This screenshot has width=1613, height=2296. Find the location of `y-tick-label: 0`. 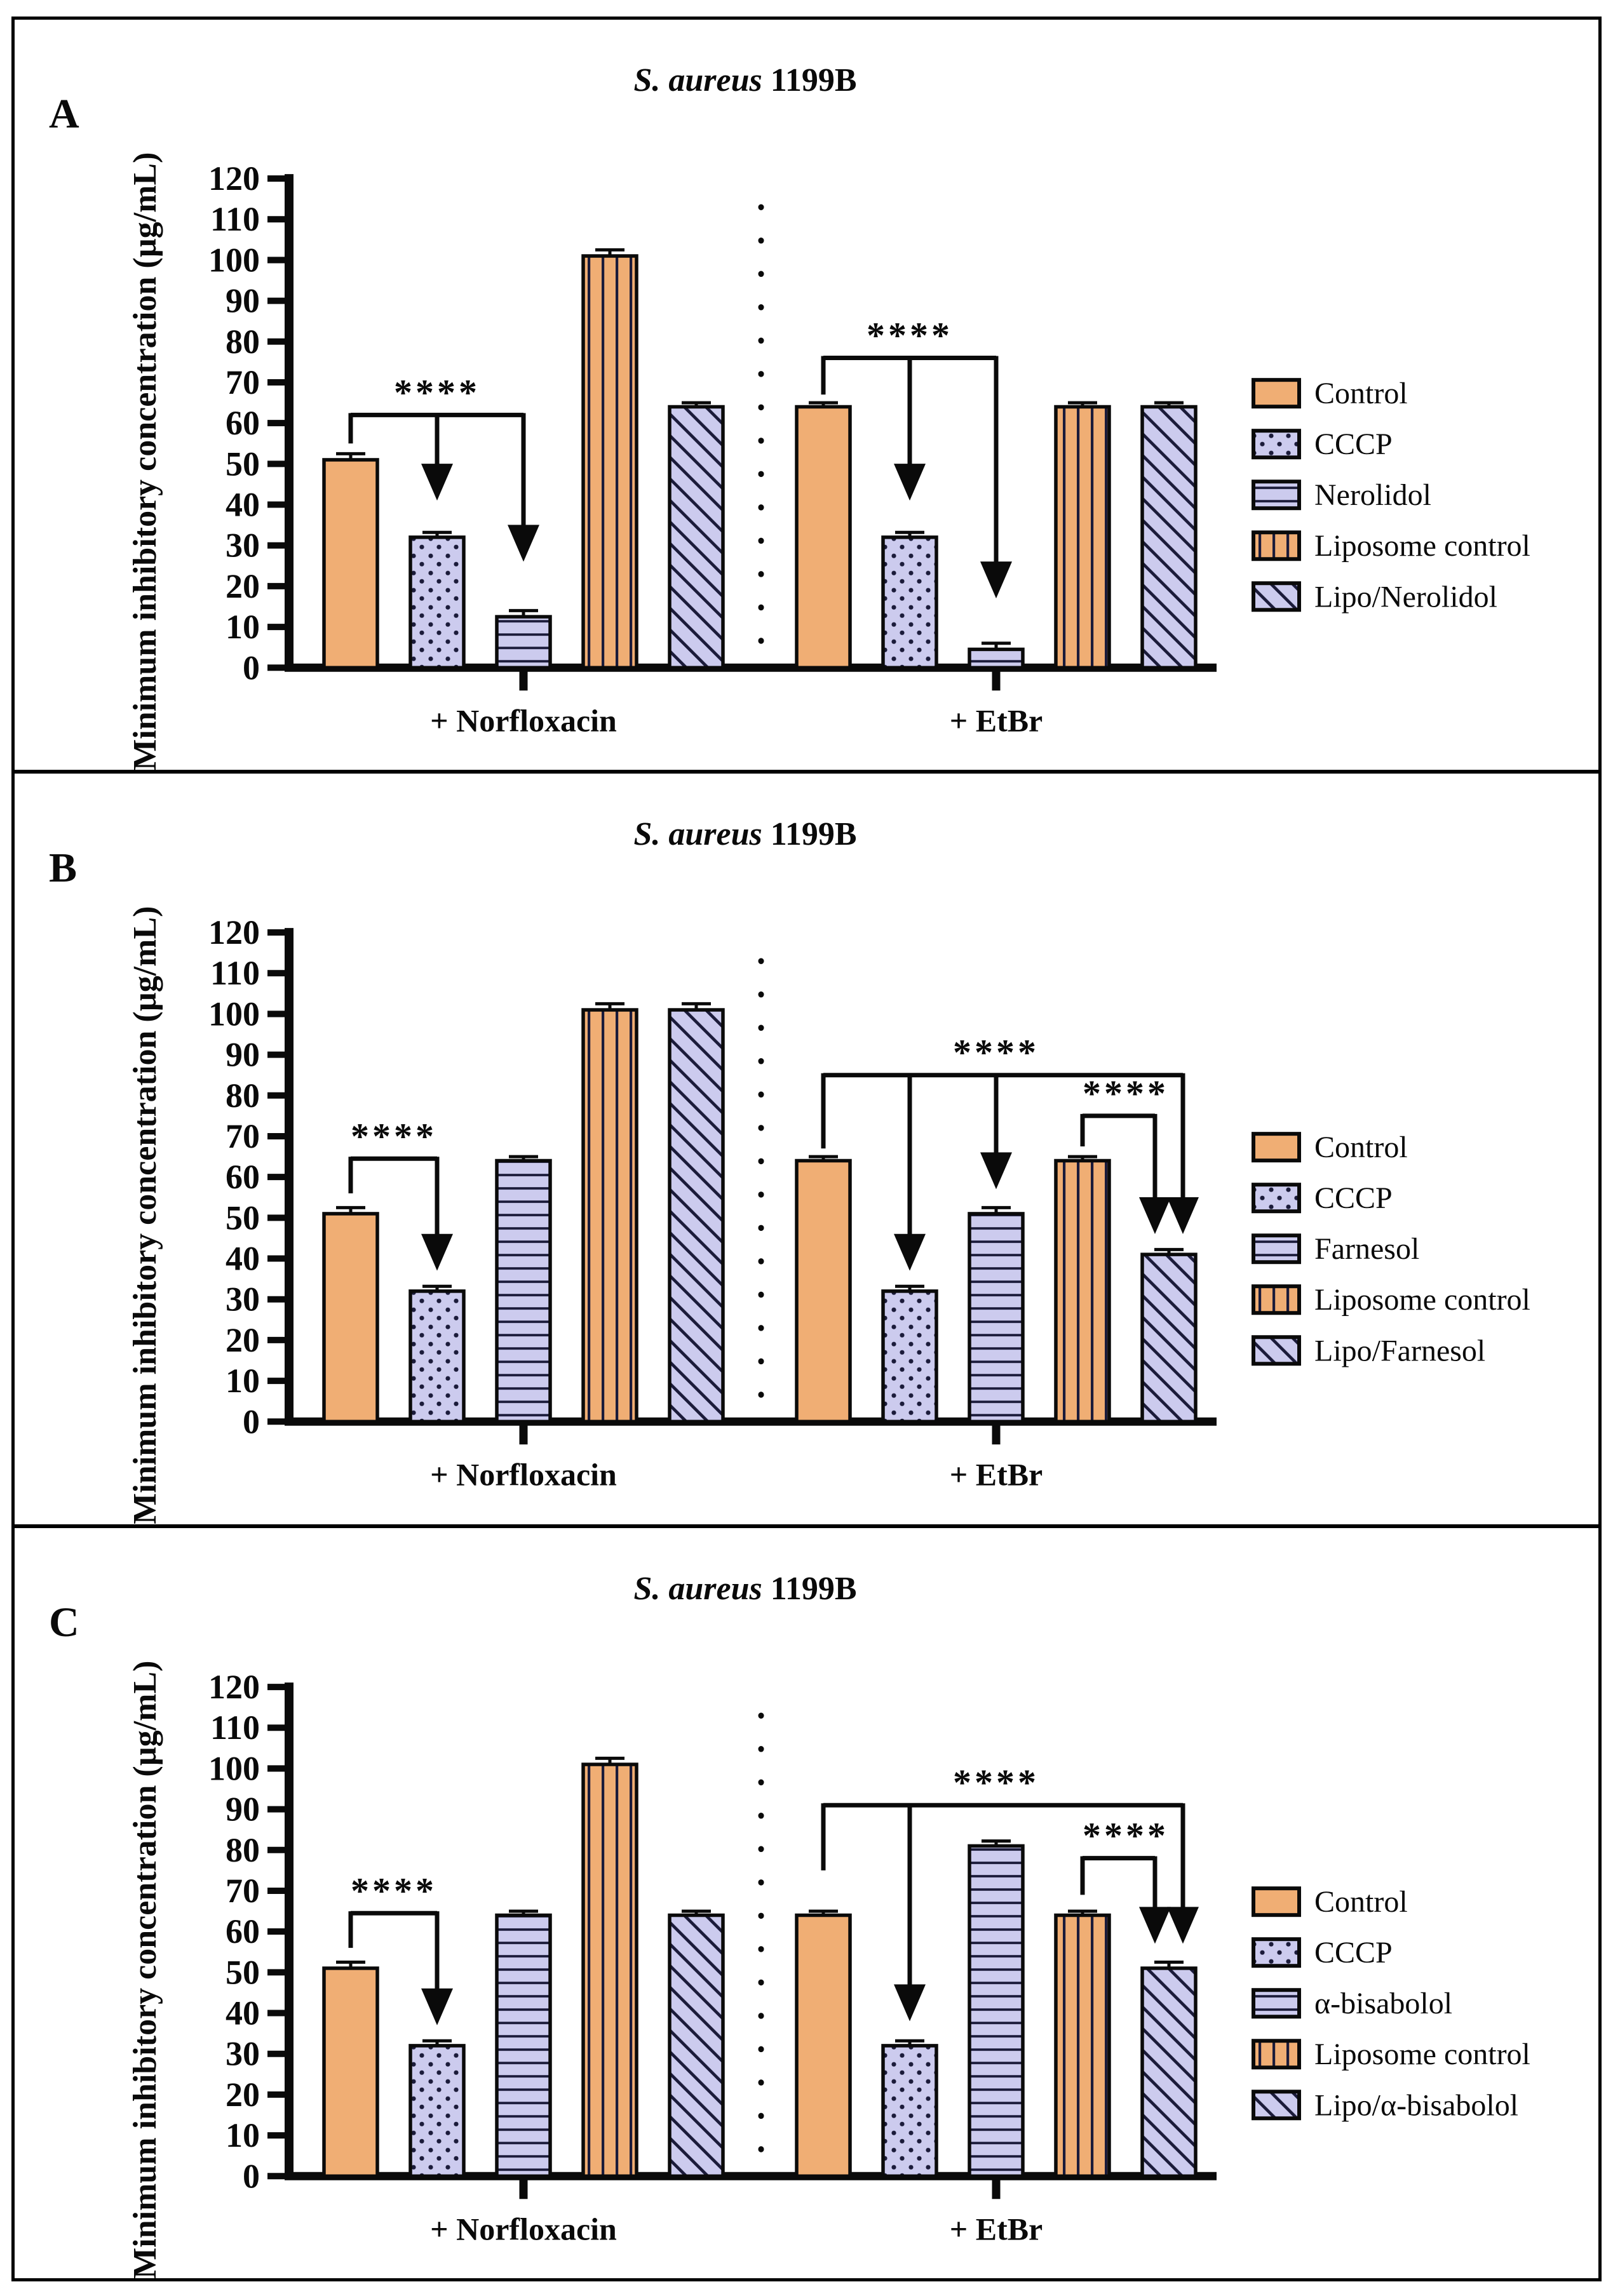

y-tick-label: 0 is located at coordinates (252, 2176).